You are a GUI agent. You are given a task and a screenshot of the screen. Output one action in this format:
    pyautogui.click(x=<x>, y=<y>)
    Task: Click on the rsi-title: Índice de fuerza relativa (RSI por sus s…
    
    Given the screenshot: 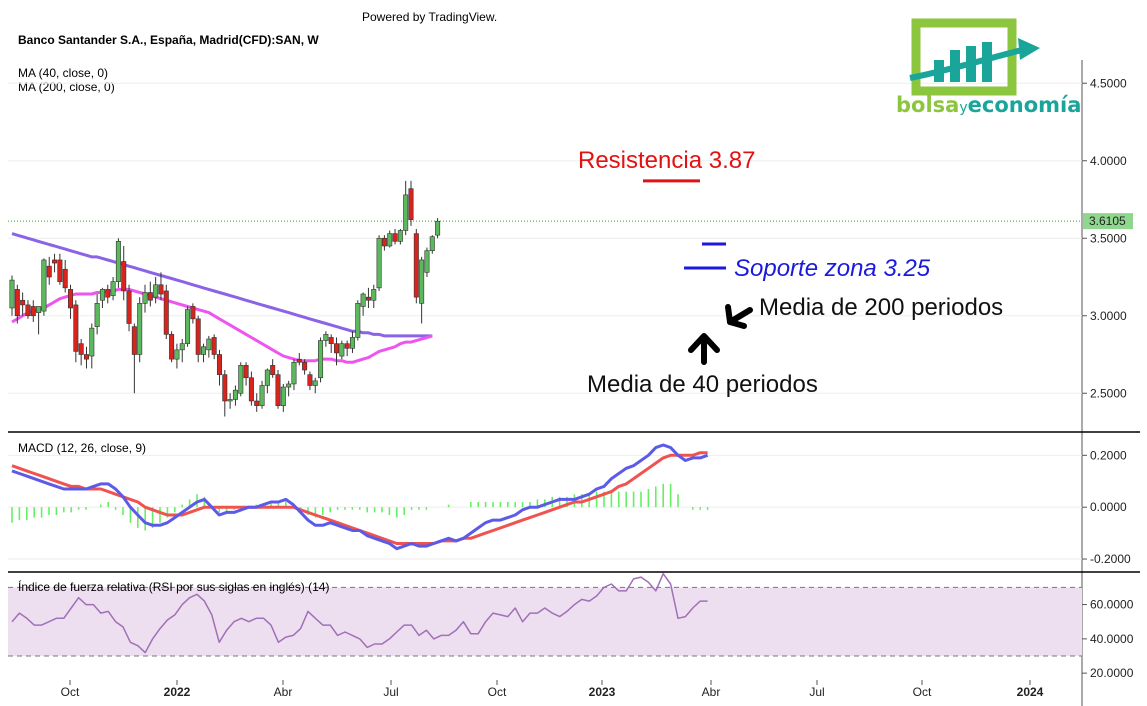 What is the action you would take?
    pyautogui.click(x=174, y=587)
    